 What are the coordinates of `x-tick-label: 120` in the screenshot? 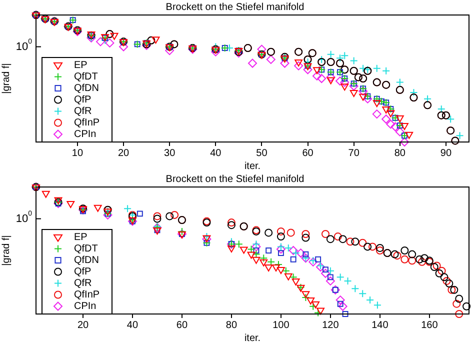 It's located at (331, 325).